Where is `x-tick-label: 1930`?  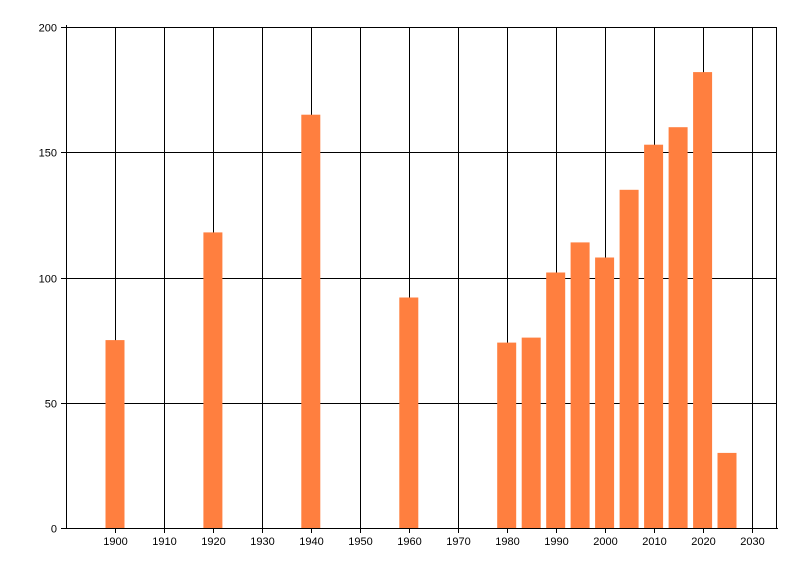 x-tick-label: 1930 is located at coordinates (262, 542).